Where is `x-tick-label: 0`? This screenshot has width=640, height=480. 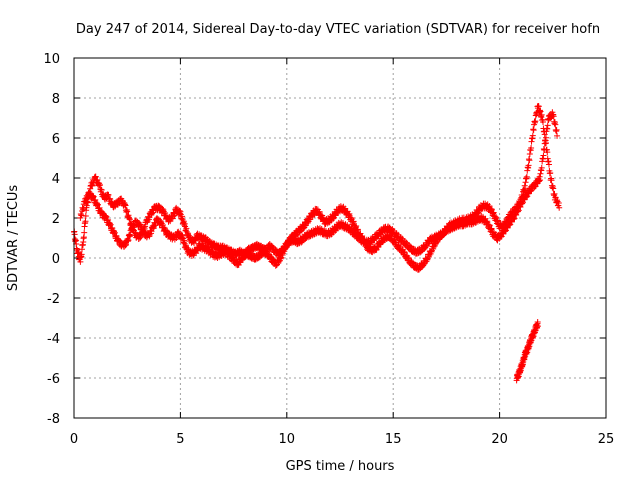 x-tick-label: 0 is located at coordinates (74, 439).